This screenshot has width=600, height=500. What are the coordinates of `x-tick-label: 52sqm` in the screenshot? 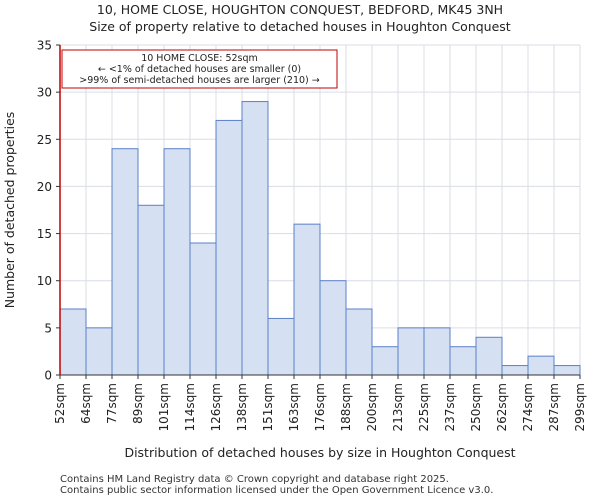 It's located at (60, 403).